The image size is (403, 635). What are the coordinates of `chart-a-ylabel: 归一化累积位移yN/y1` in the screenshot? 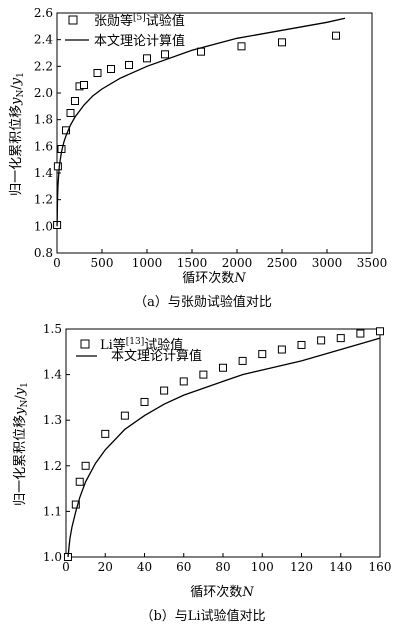 It's located at (17, 134).